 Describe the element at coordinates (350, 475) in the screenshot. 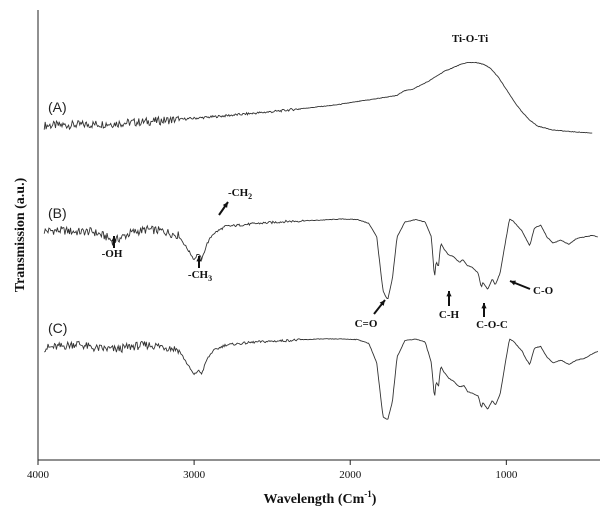

I see `x-tick-label-2000: 2000` at that location.